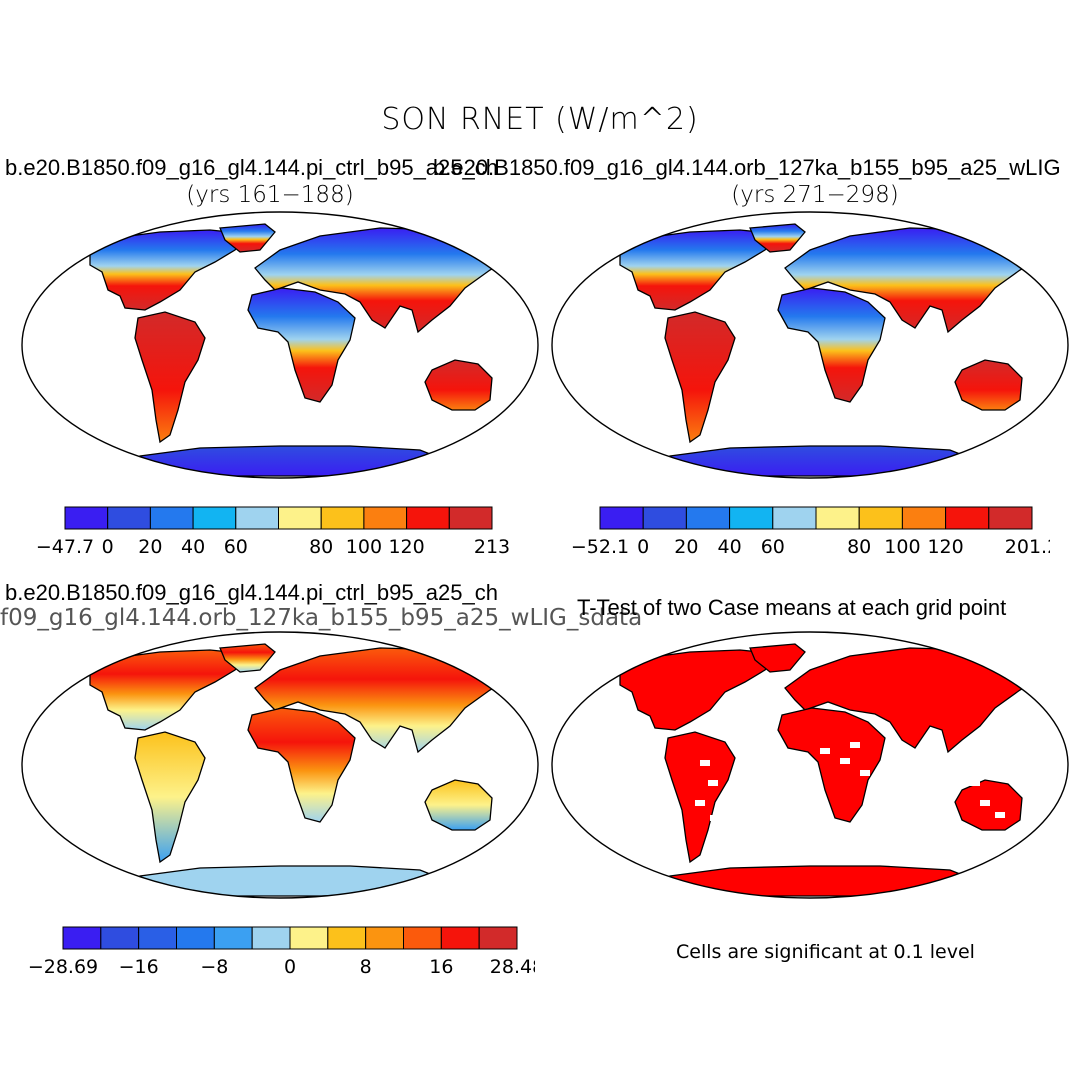  What do you see at coordinates (600, 547) in the screenshot?
I see `colorbar-tick-label: −52.1` at bounding box center [600, 547].